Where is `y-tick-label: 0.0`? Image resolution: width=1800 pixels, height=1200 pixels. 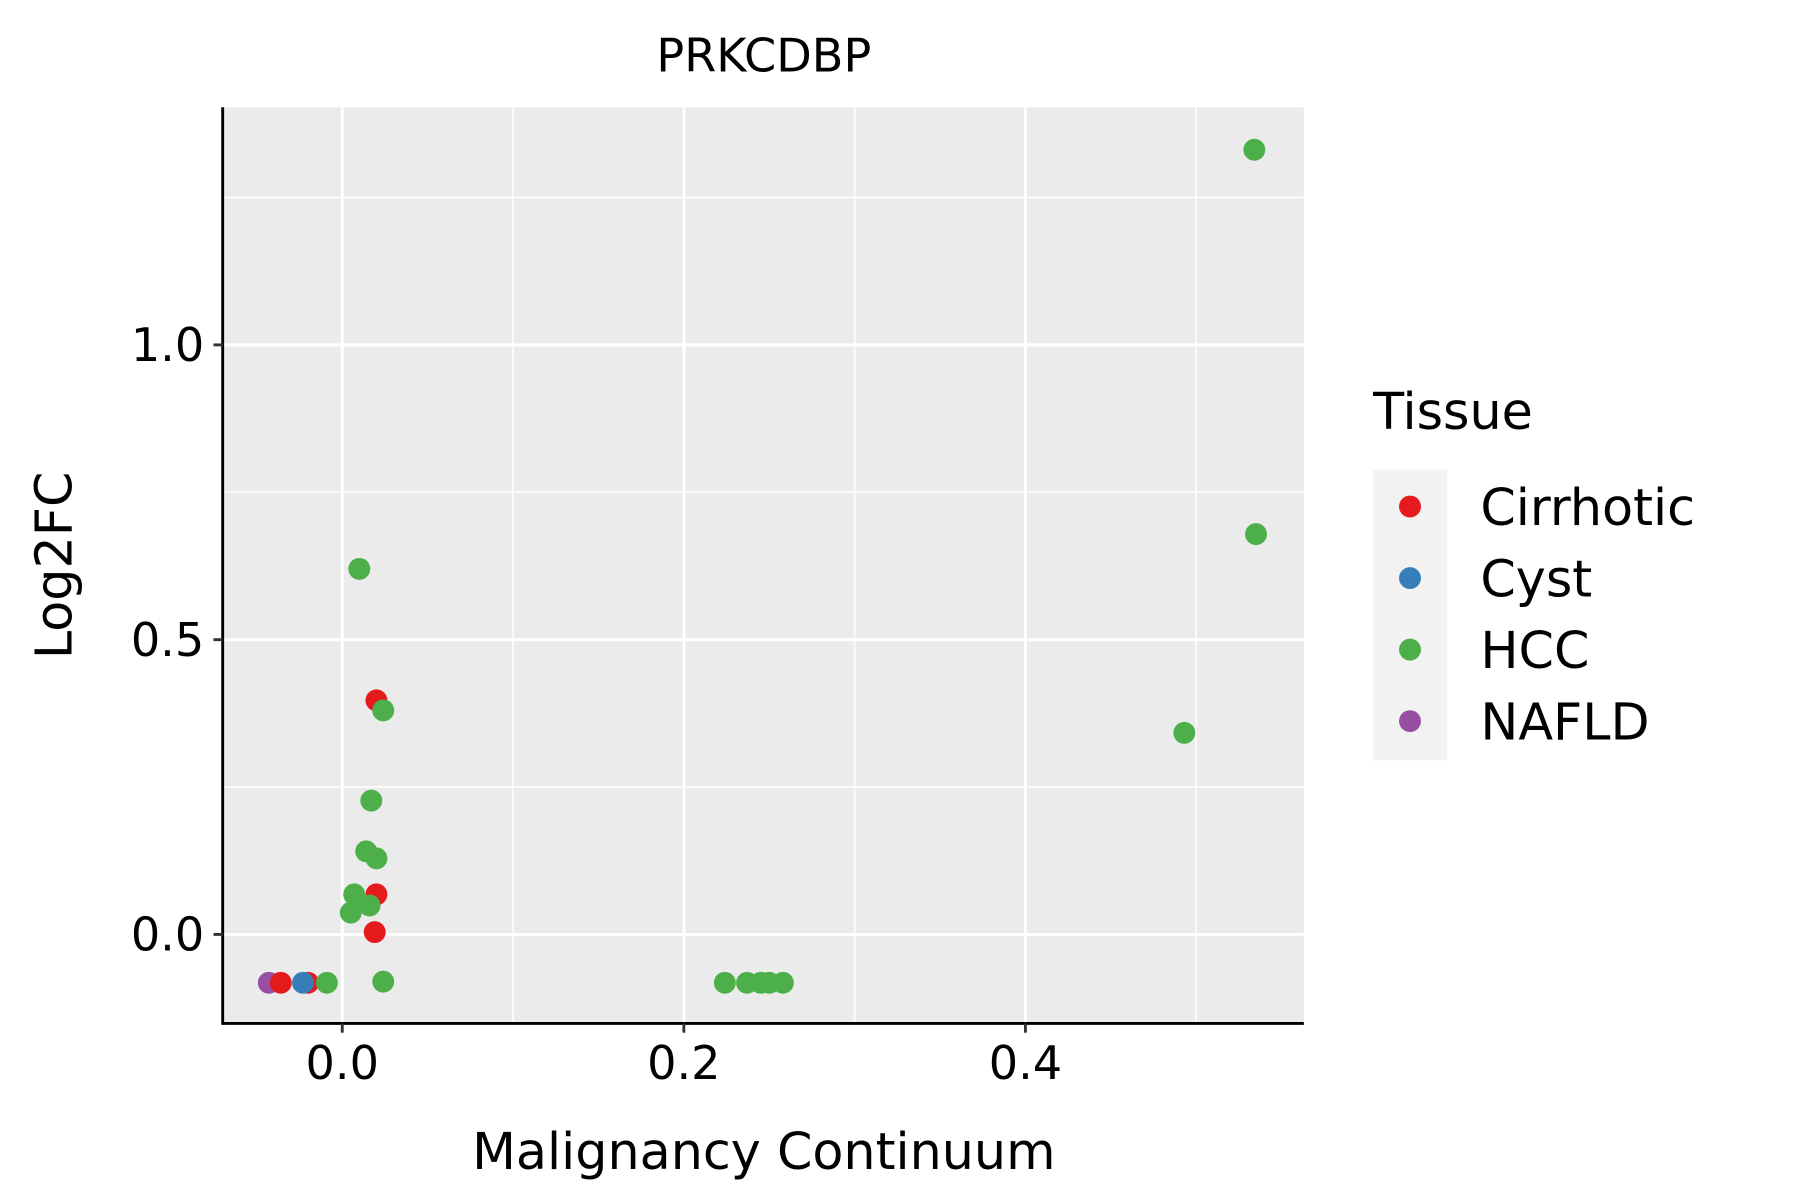 y-tick-label: 0.0 is located at coordinates (167, 935).